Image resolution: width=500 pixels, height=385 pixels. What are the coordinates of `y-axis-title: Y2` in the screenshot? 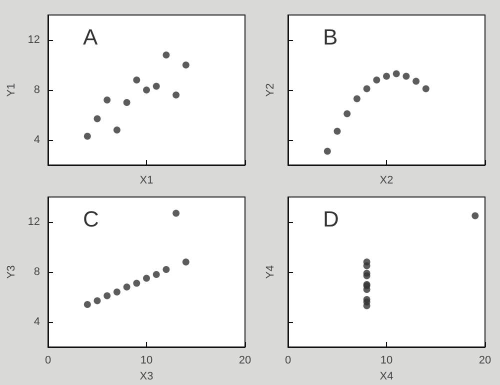 It's located at (270, 90).